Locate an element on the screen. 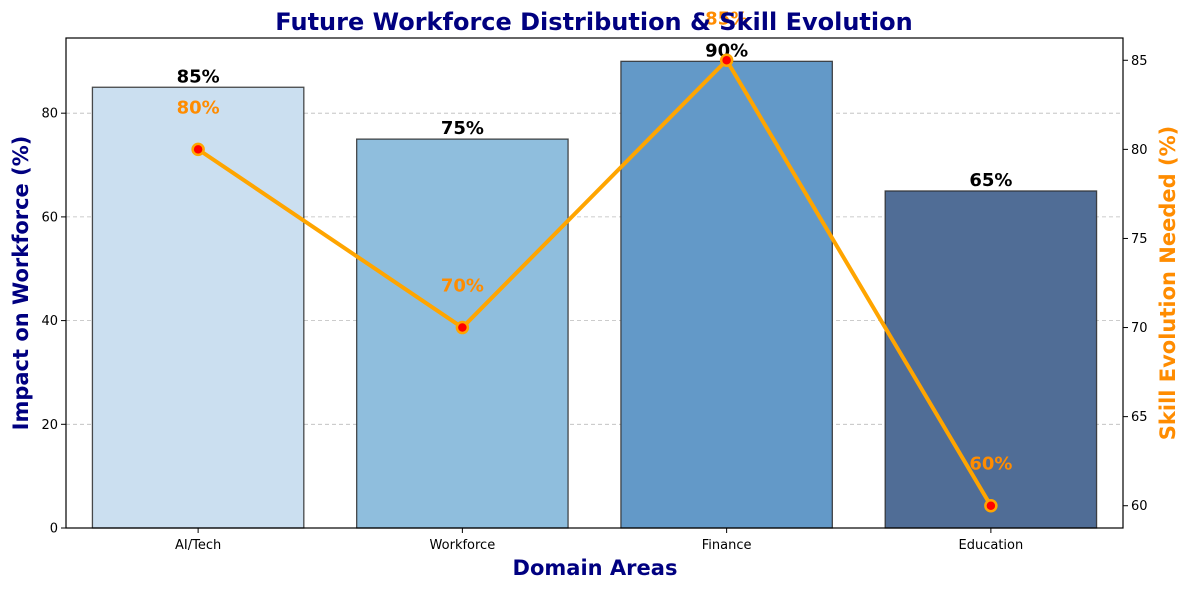 The height and width of the screenshot is (590, 1189). y2-tick-label: 65 is located at coordinates (1139, 417).